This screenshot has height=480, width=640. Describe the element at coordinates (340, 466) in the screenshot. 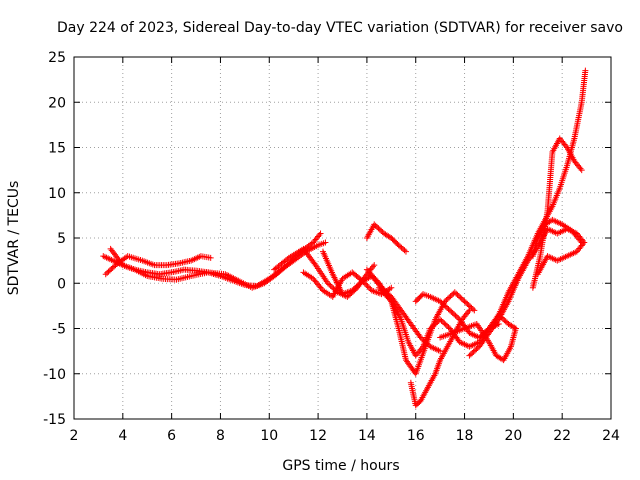

I see `x-axis-label: GPS time / hours` at that location.